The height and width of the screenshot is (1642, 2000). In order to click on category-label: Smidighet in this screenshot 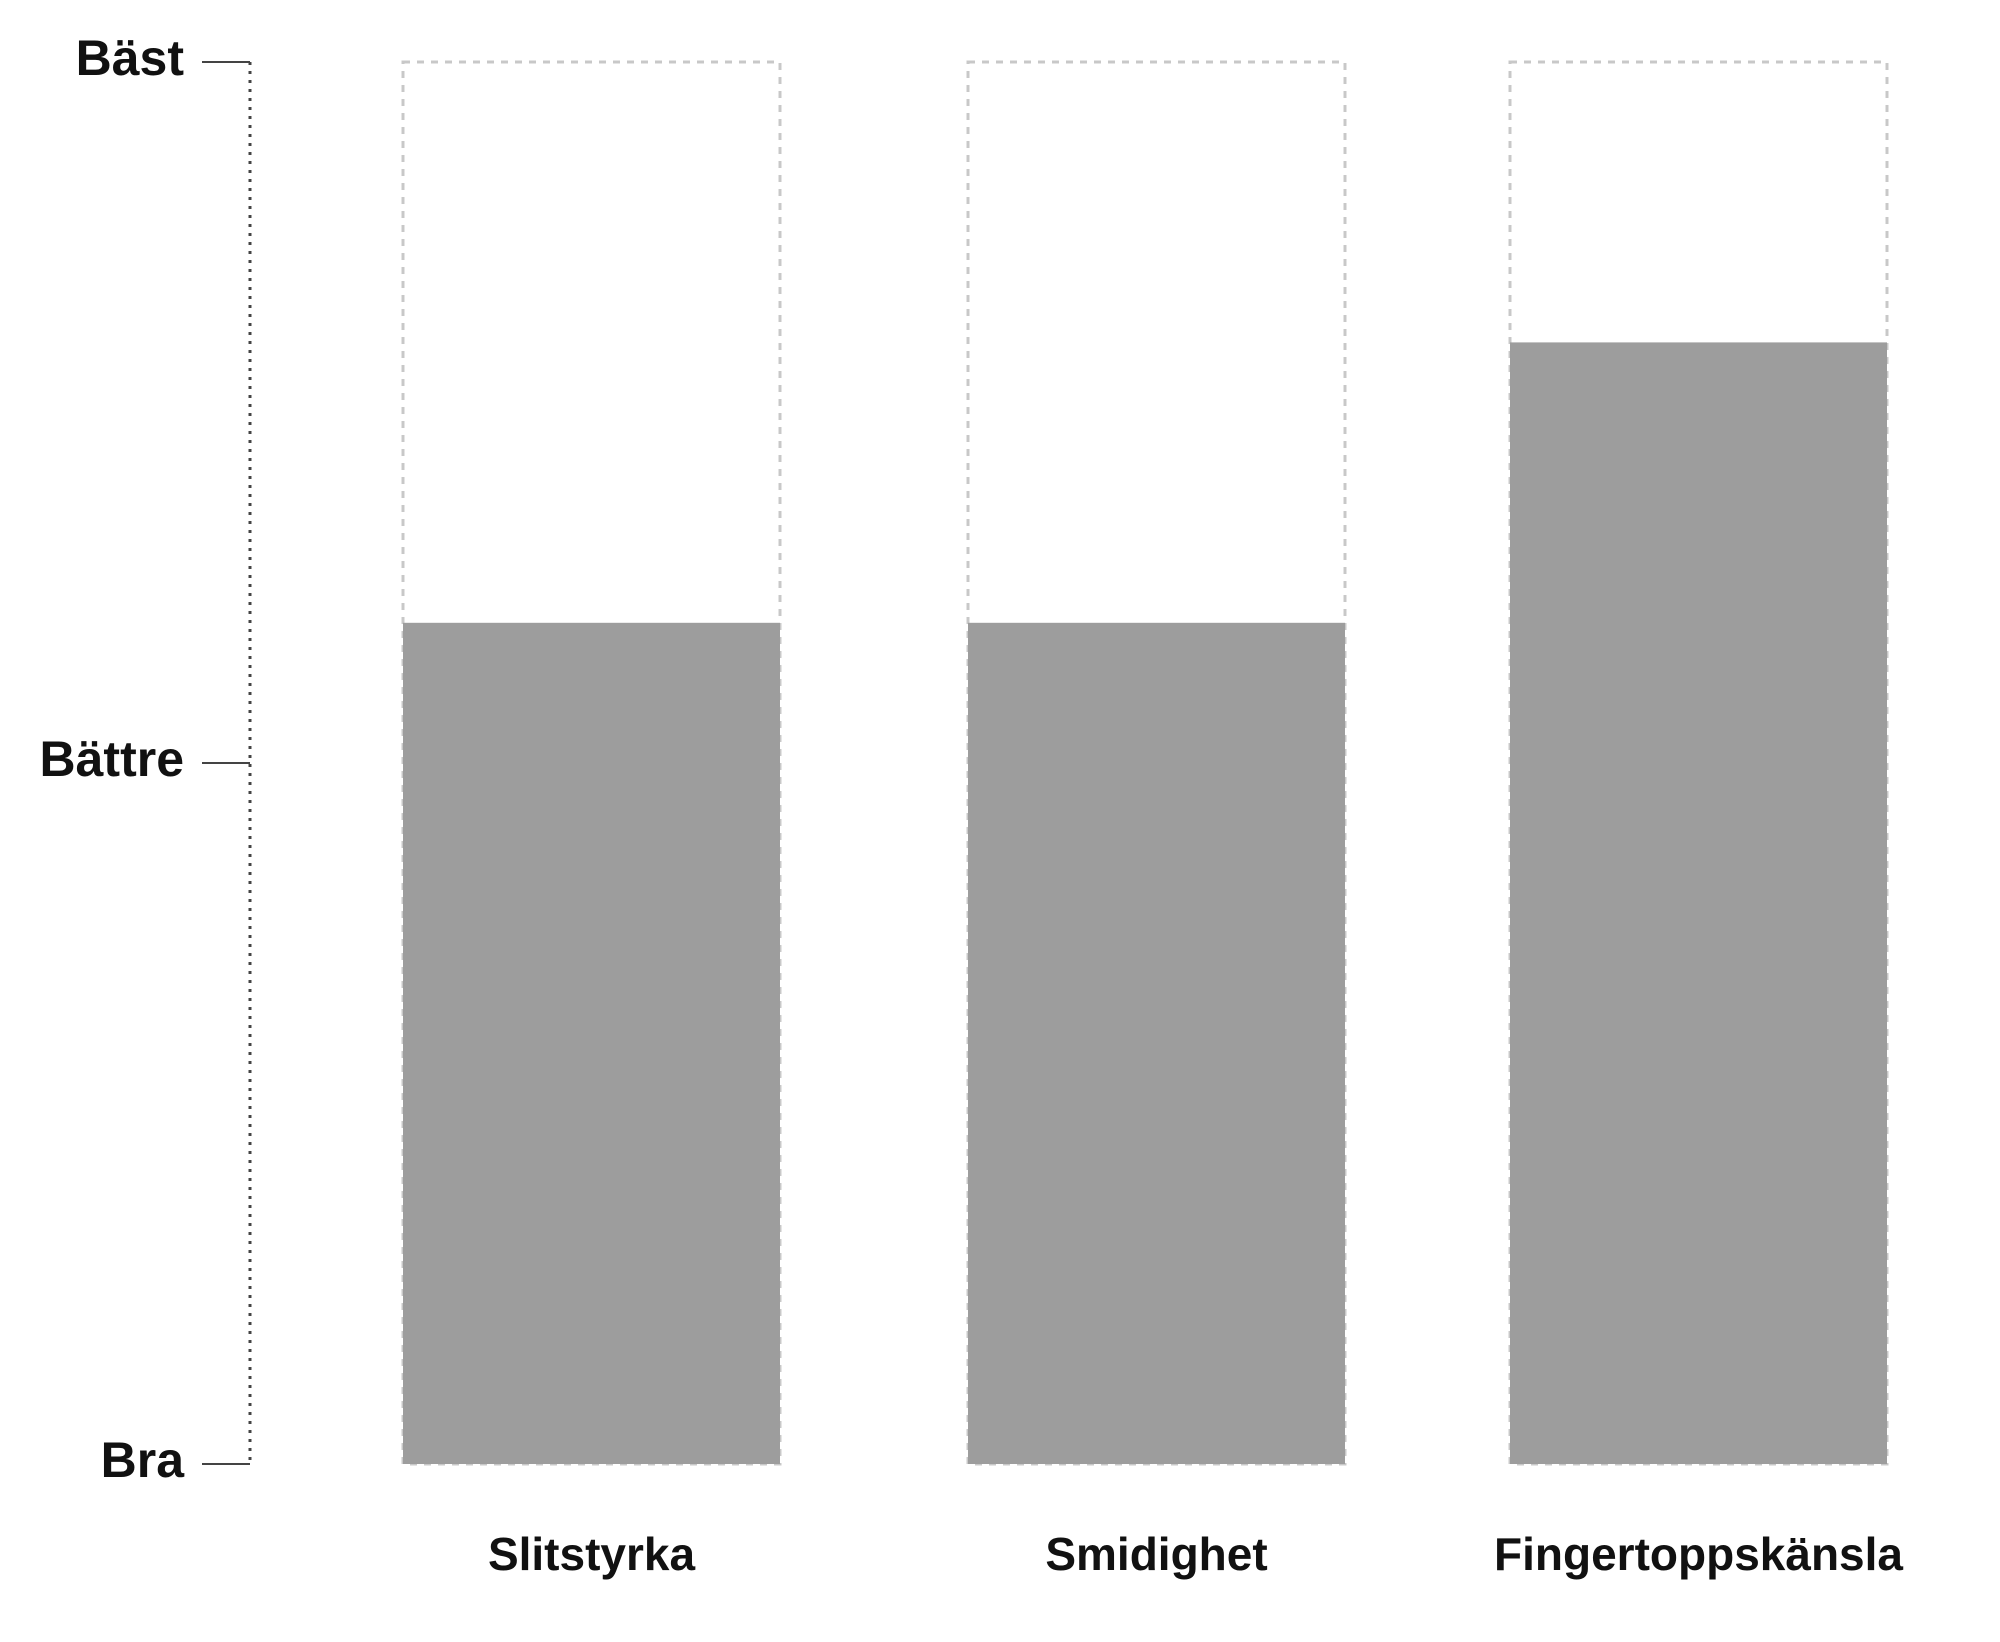, I will do `click(1156, 1554)`.